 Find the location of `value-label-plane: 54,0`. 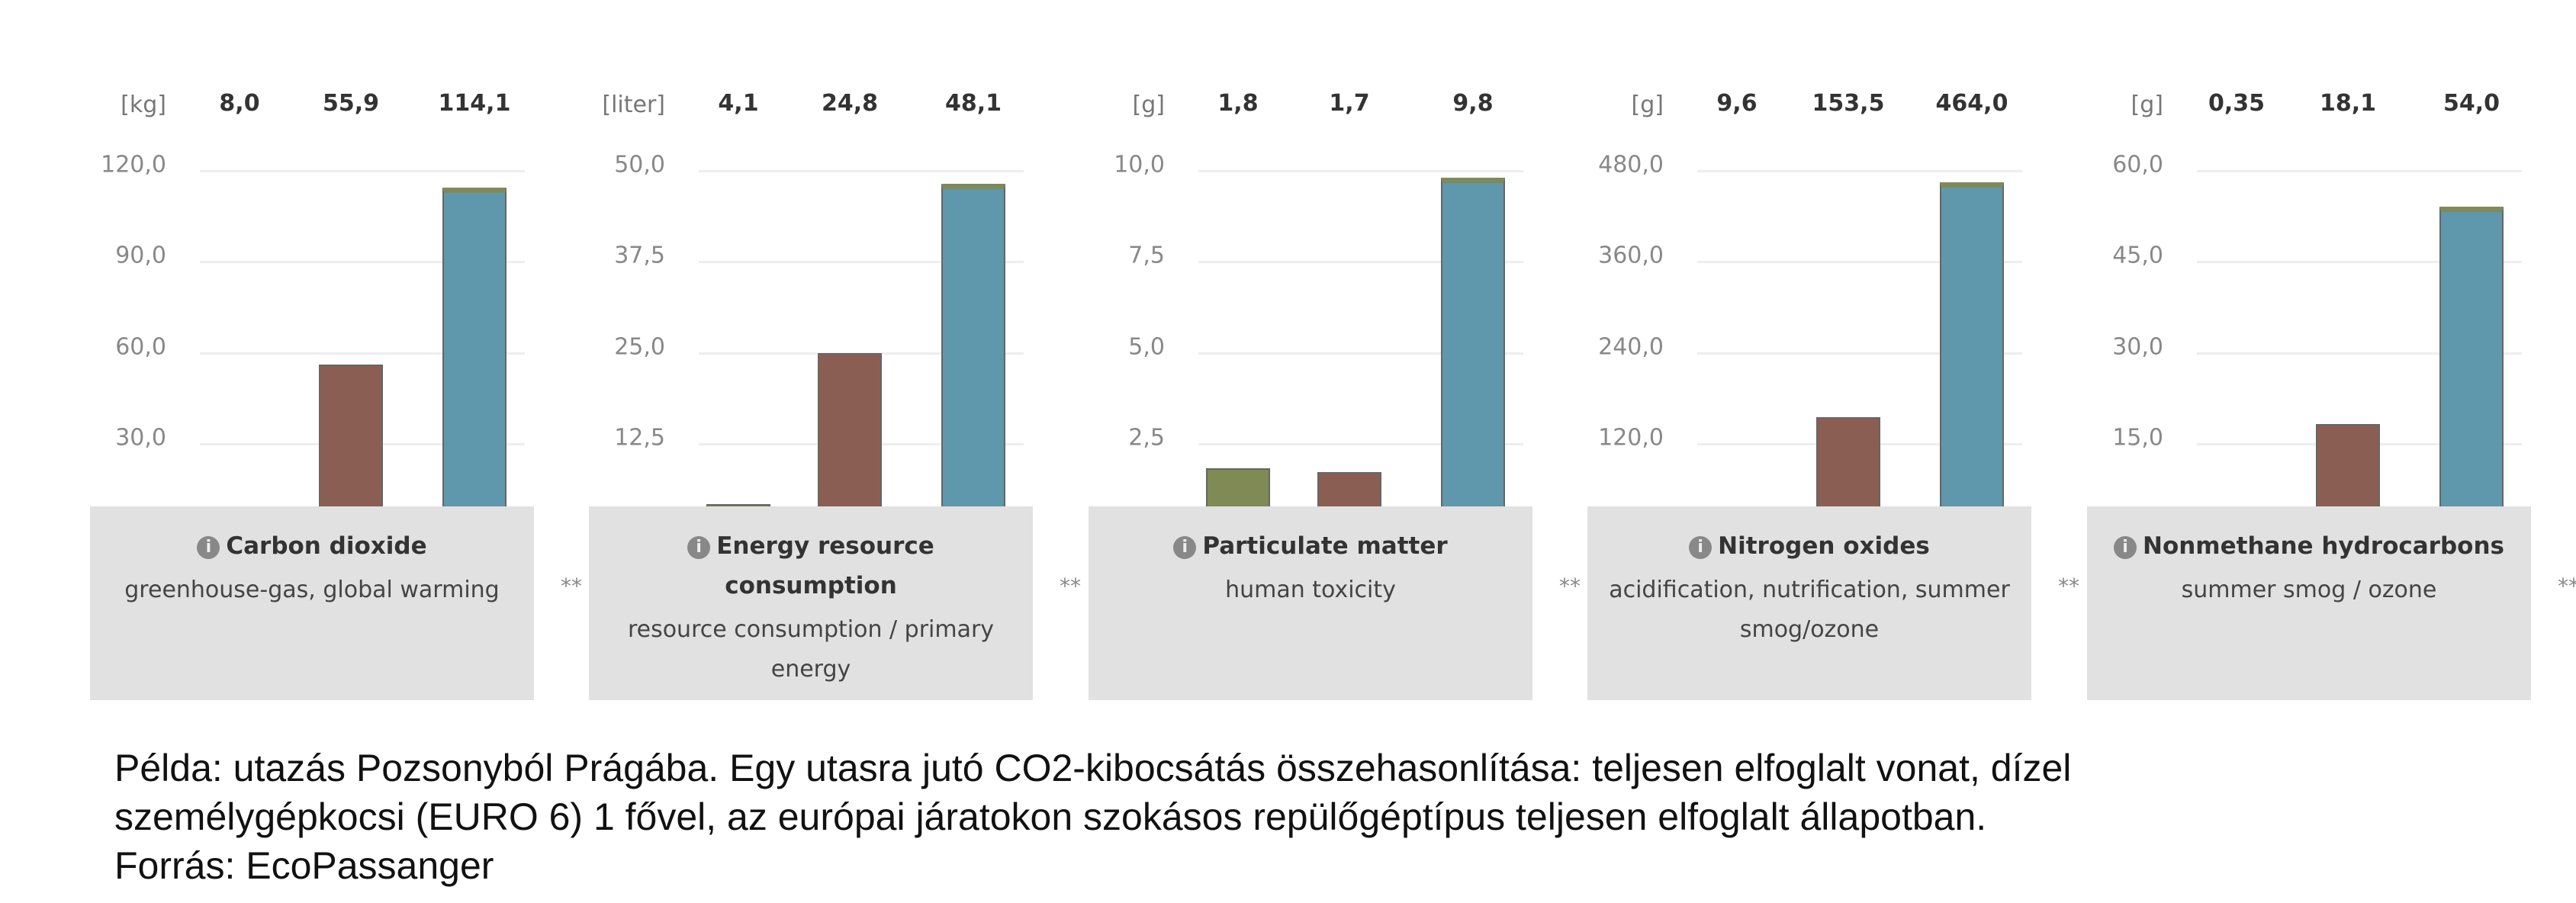

value-label-plane: 54,0 is located at coordinates (2472, 104).